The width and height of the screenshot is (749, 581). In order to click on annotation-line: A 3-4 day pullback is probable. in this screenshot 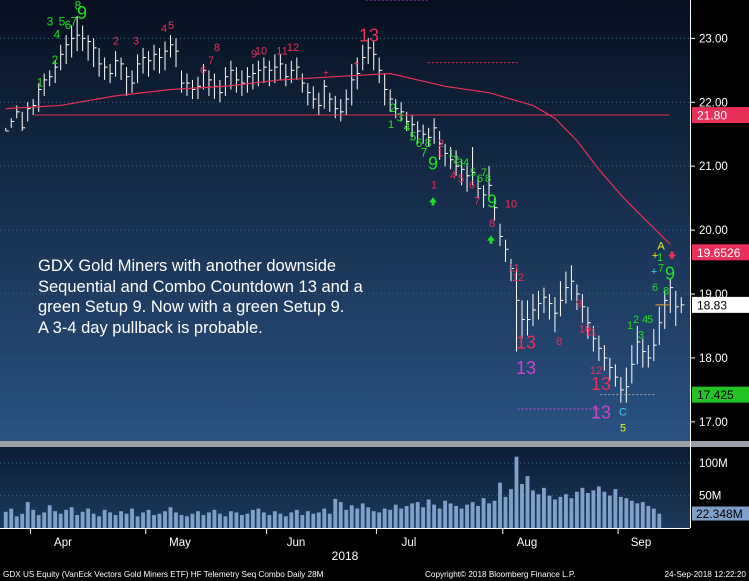, I will do `click(150, 327)`.